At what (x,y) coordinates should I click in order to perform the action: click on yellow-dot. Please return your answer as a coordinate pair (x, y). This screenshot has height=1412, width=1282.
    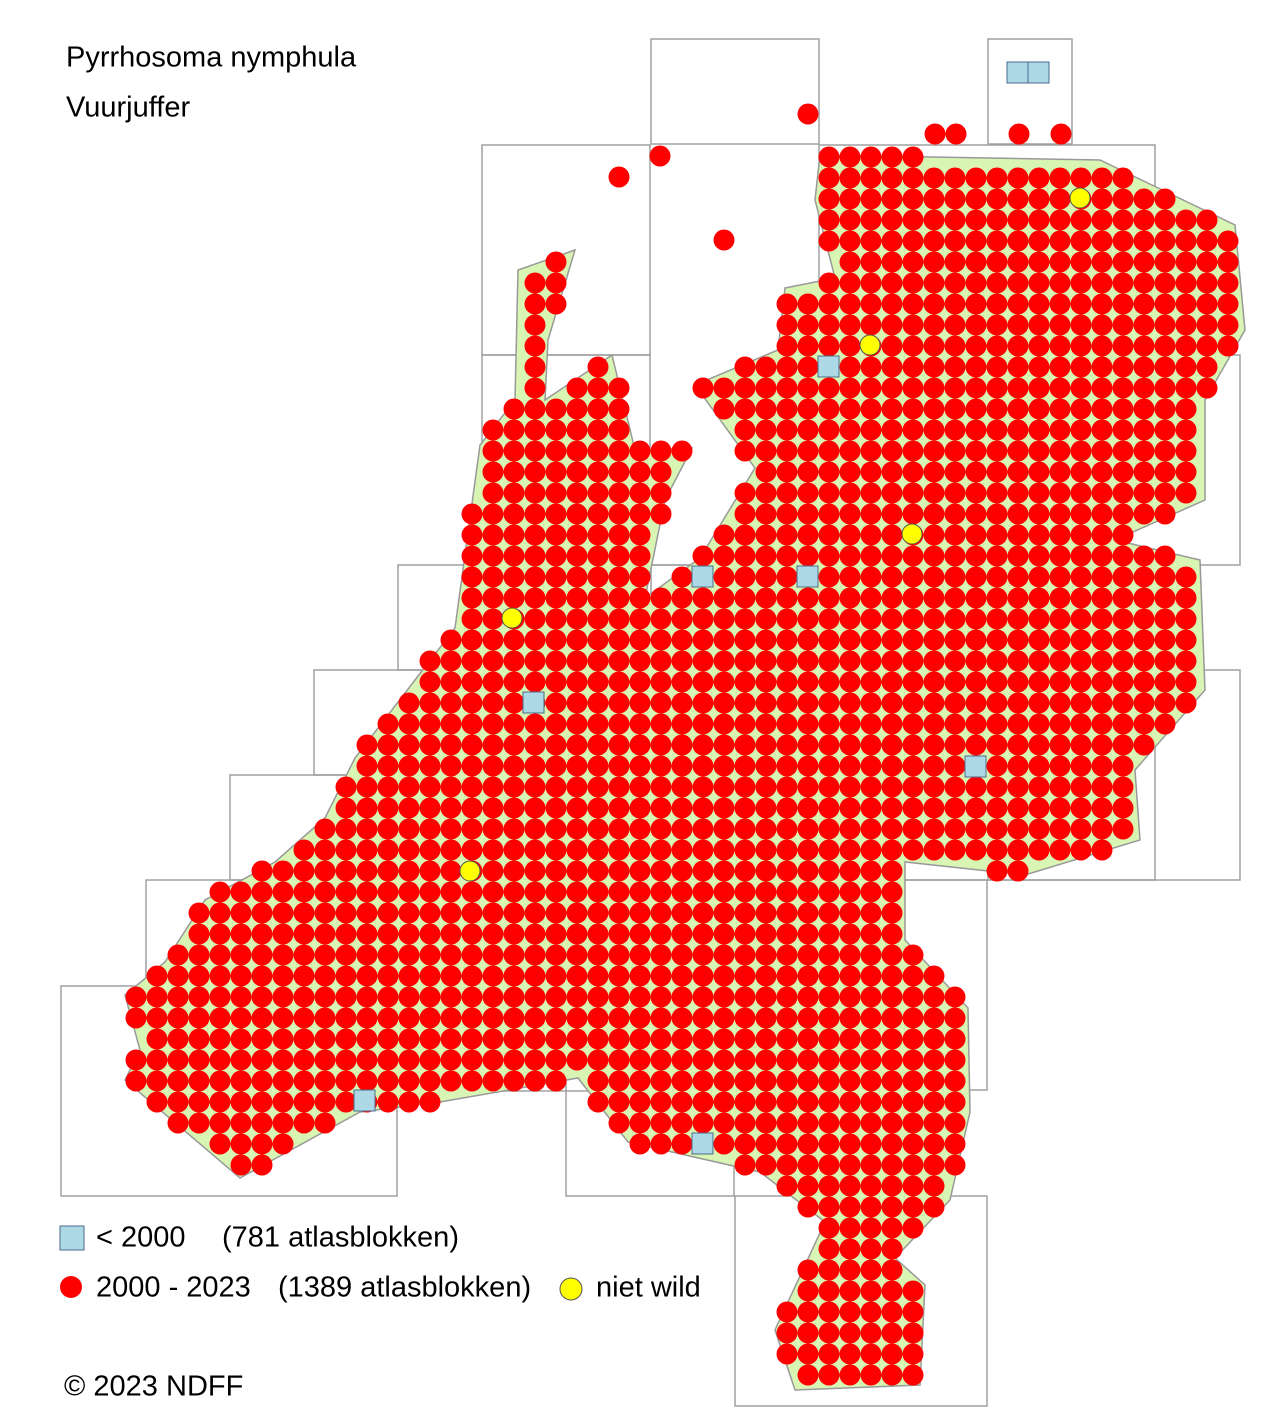
    Looking at the image, I should click on (1080, 198).